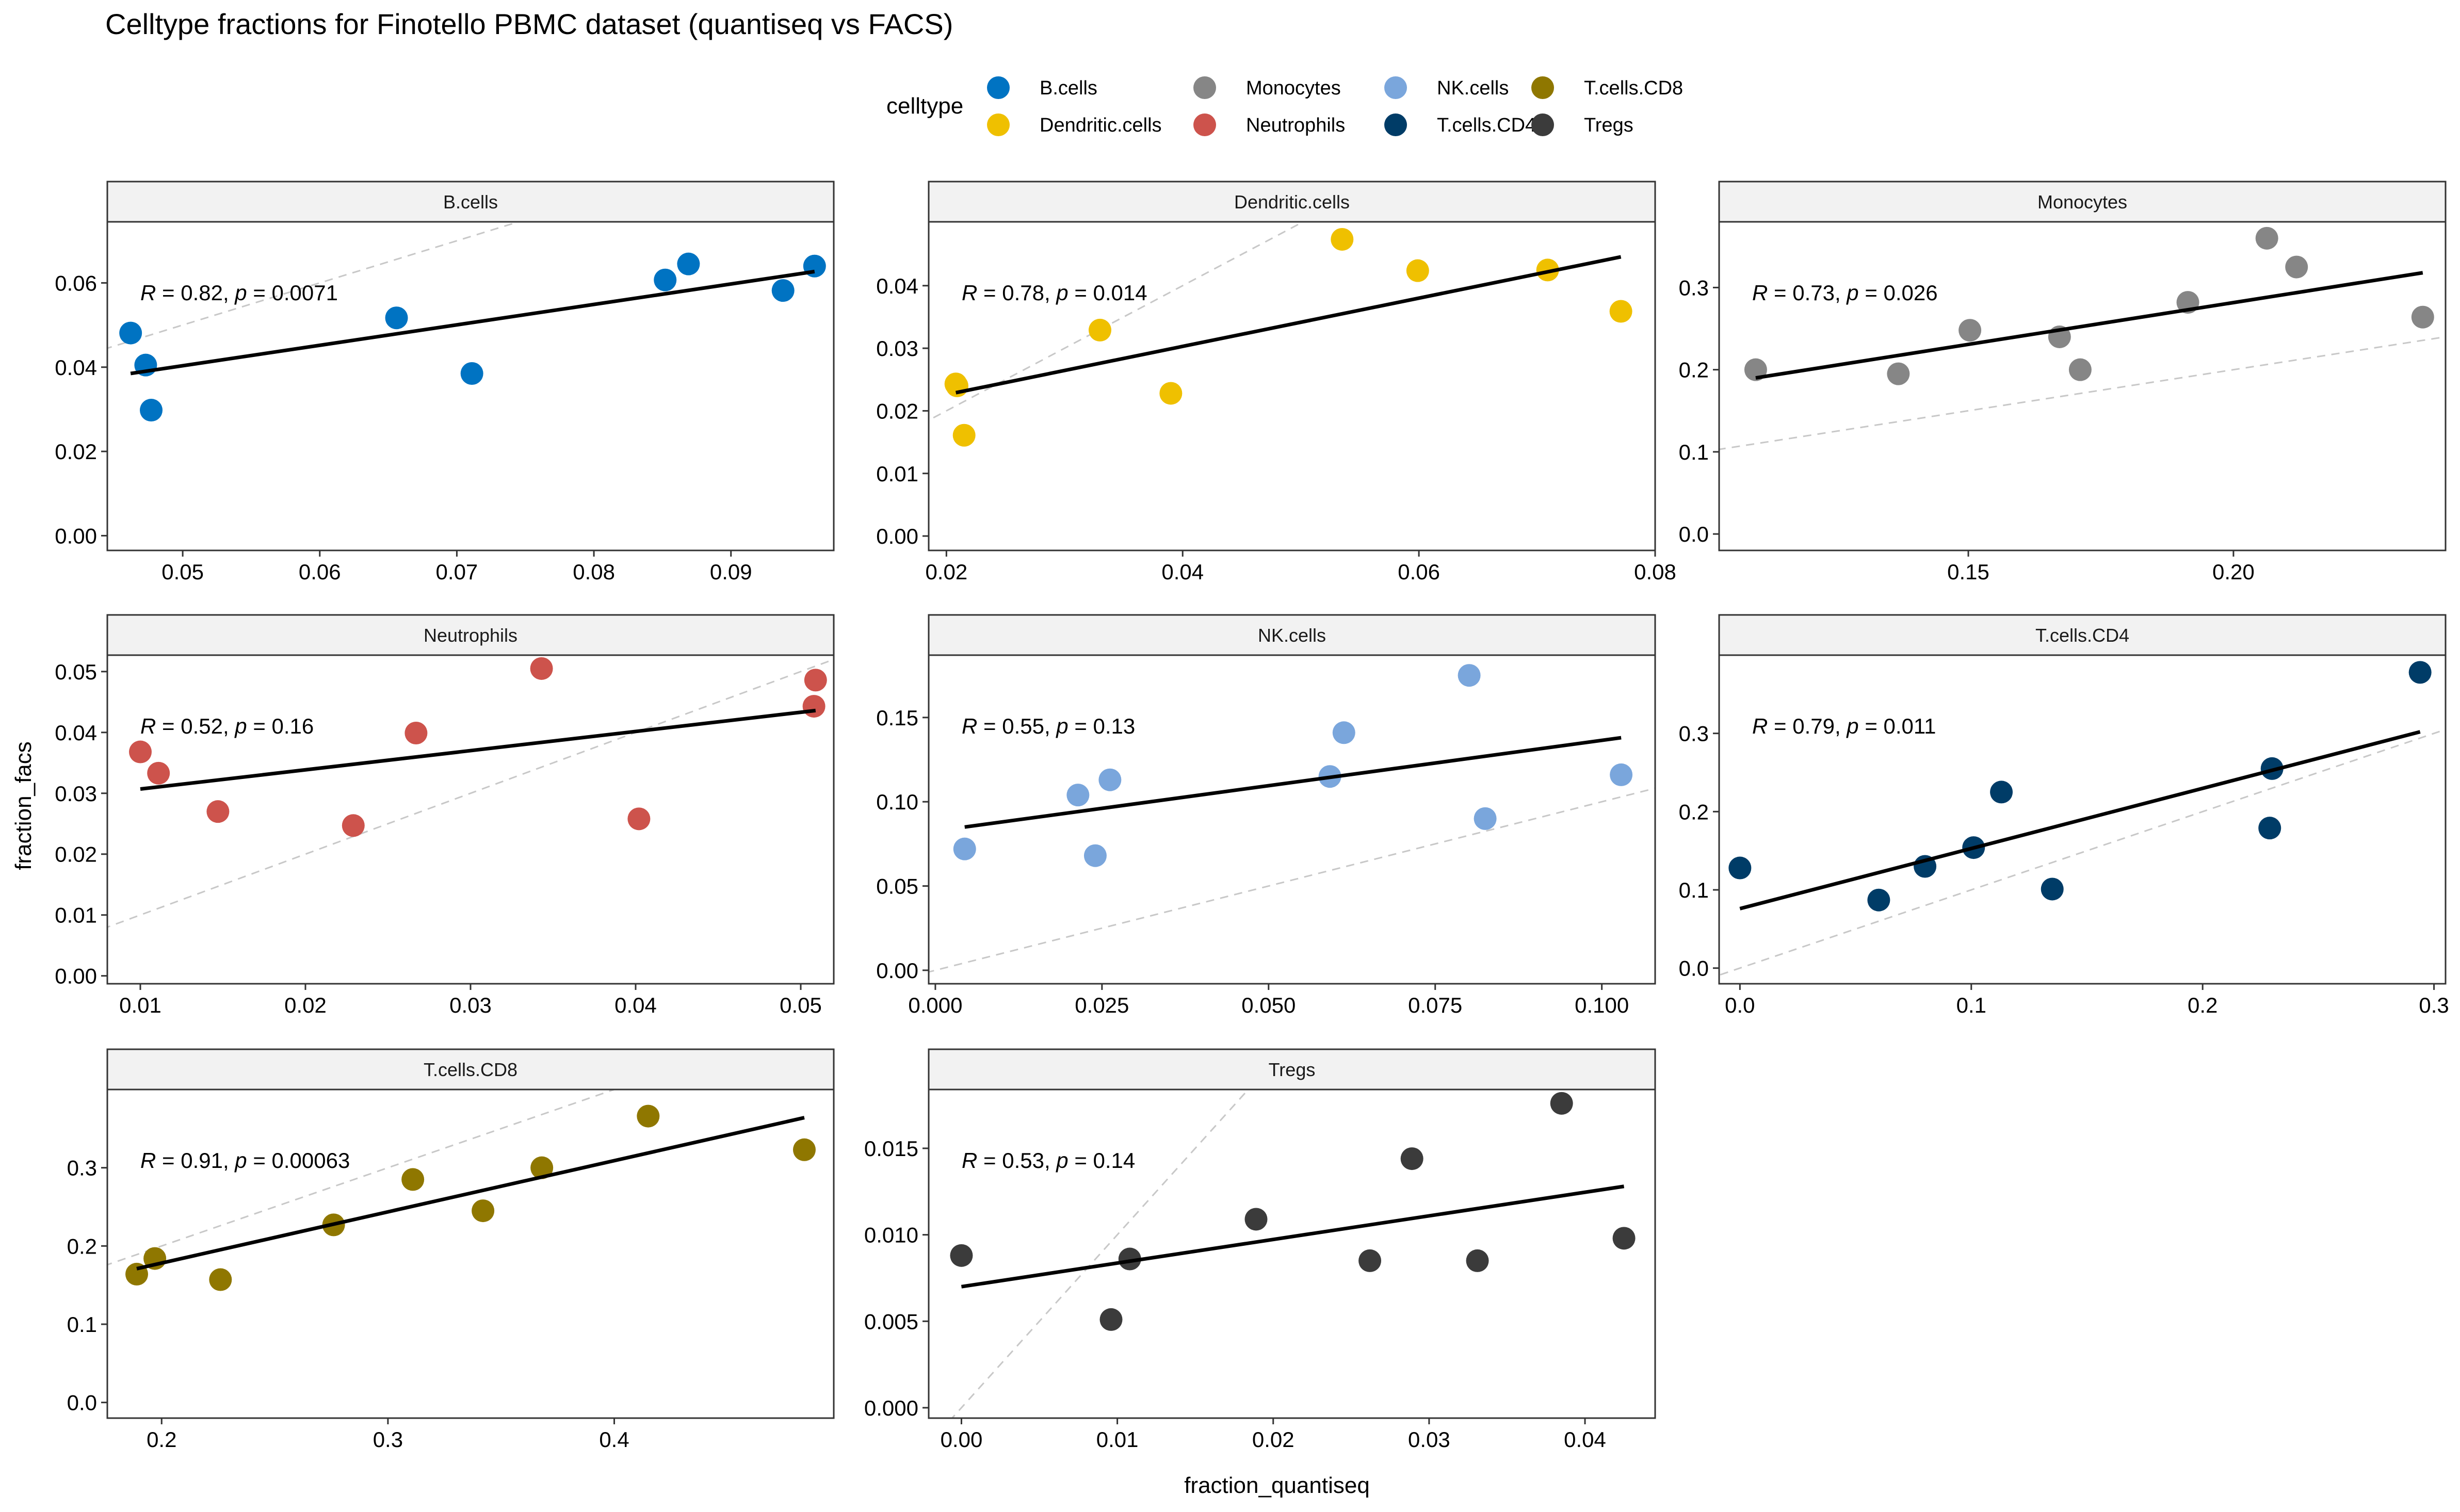 Image resolution: width=2460 pixels, height=1512 pixels. I want to click on facet-strip, so click(2082, 202).